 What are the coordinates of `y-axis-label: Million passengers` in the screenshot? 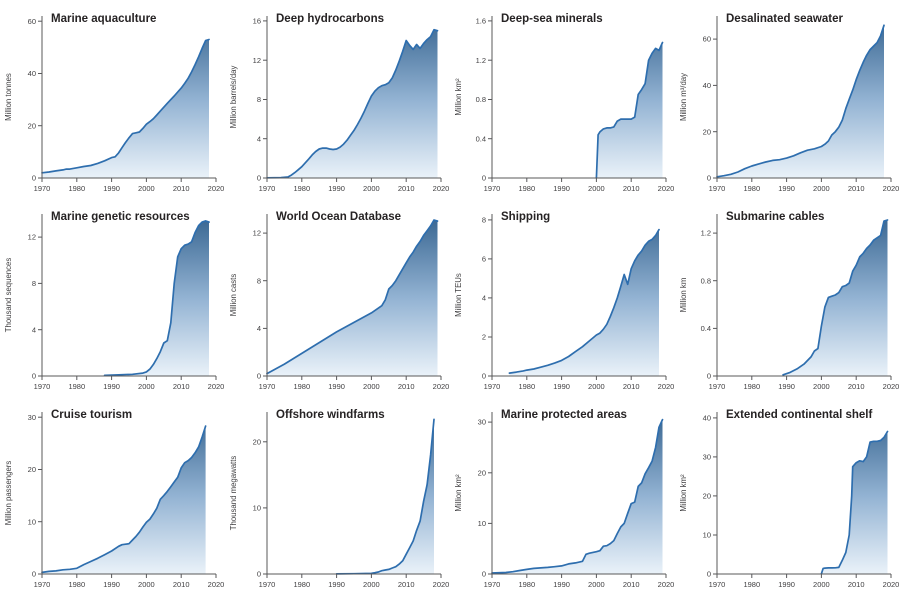 It's located at (8, 493).